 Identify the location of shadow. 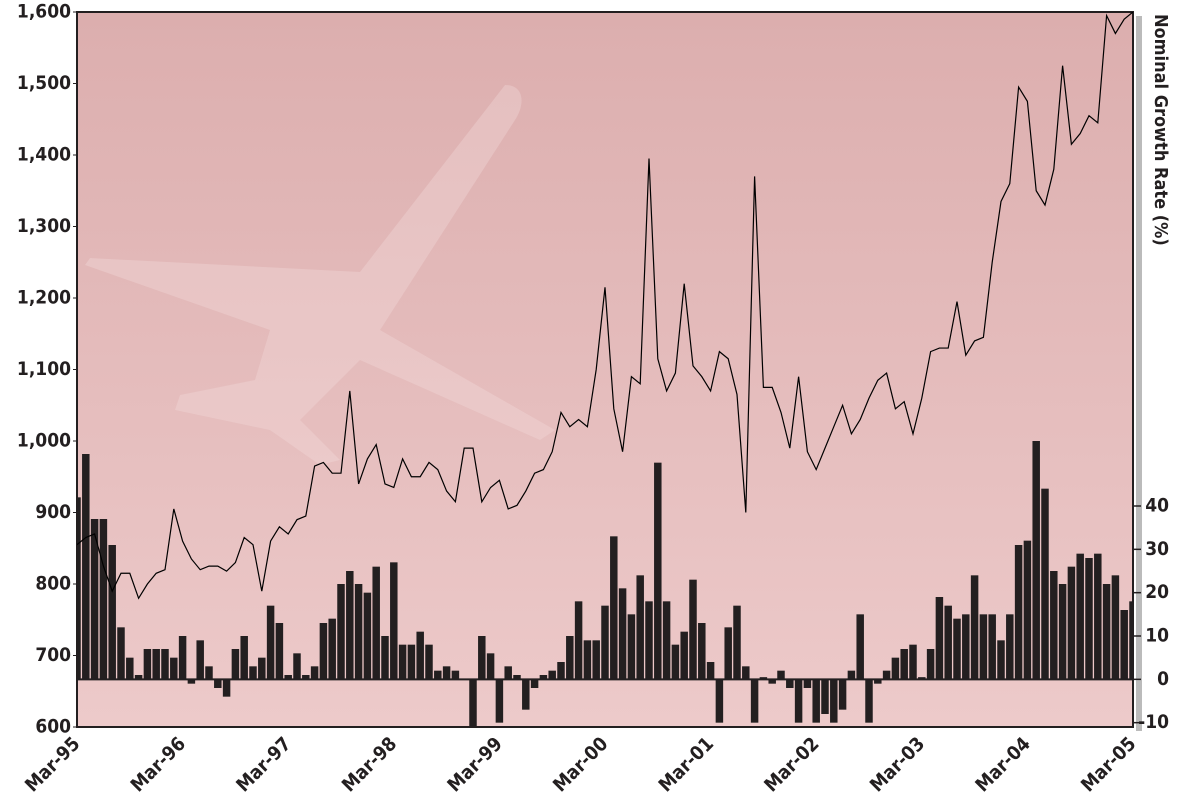
(1139, 373).